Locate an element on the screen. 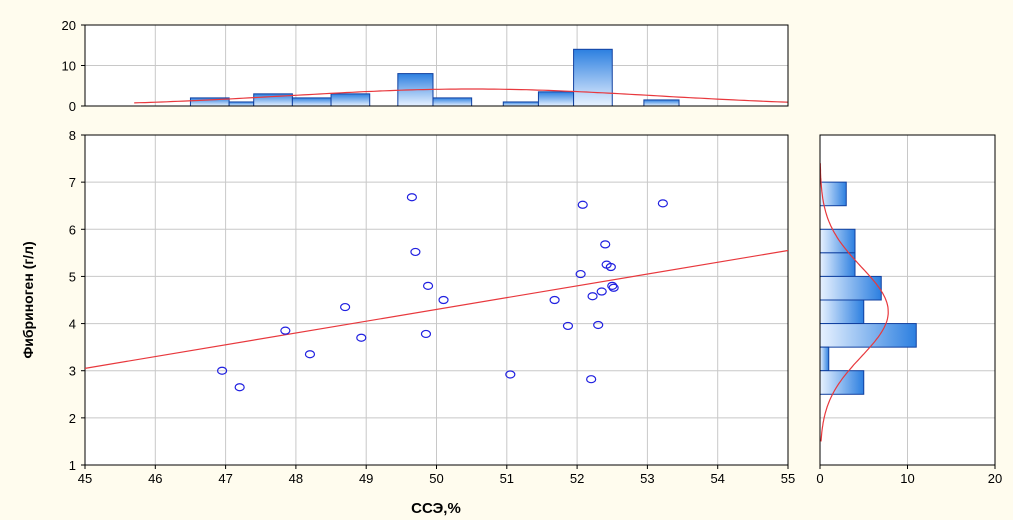  x-histogram-frame is located at coordinates (436, 65).